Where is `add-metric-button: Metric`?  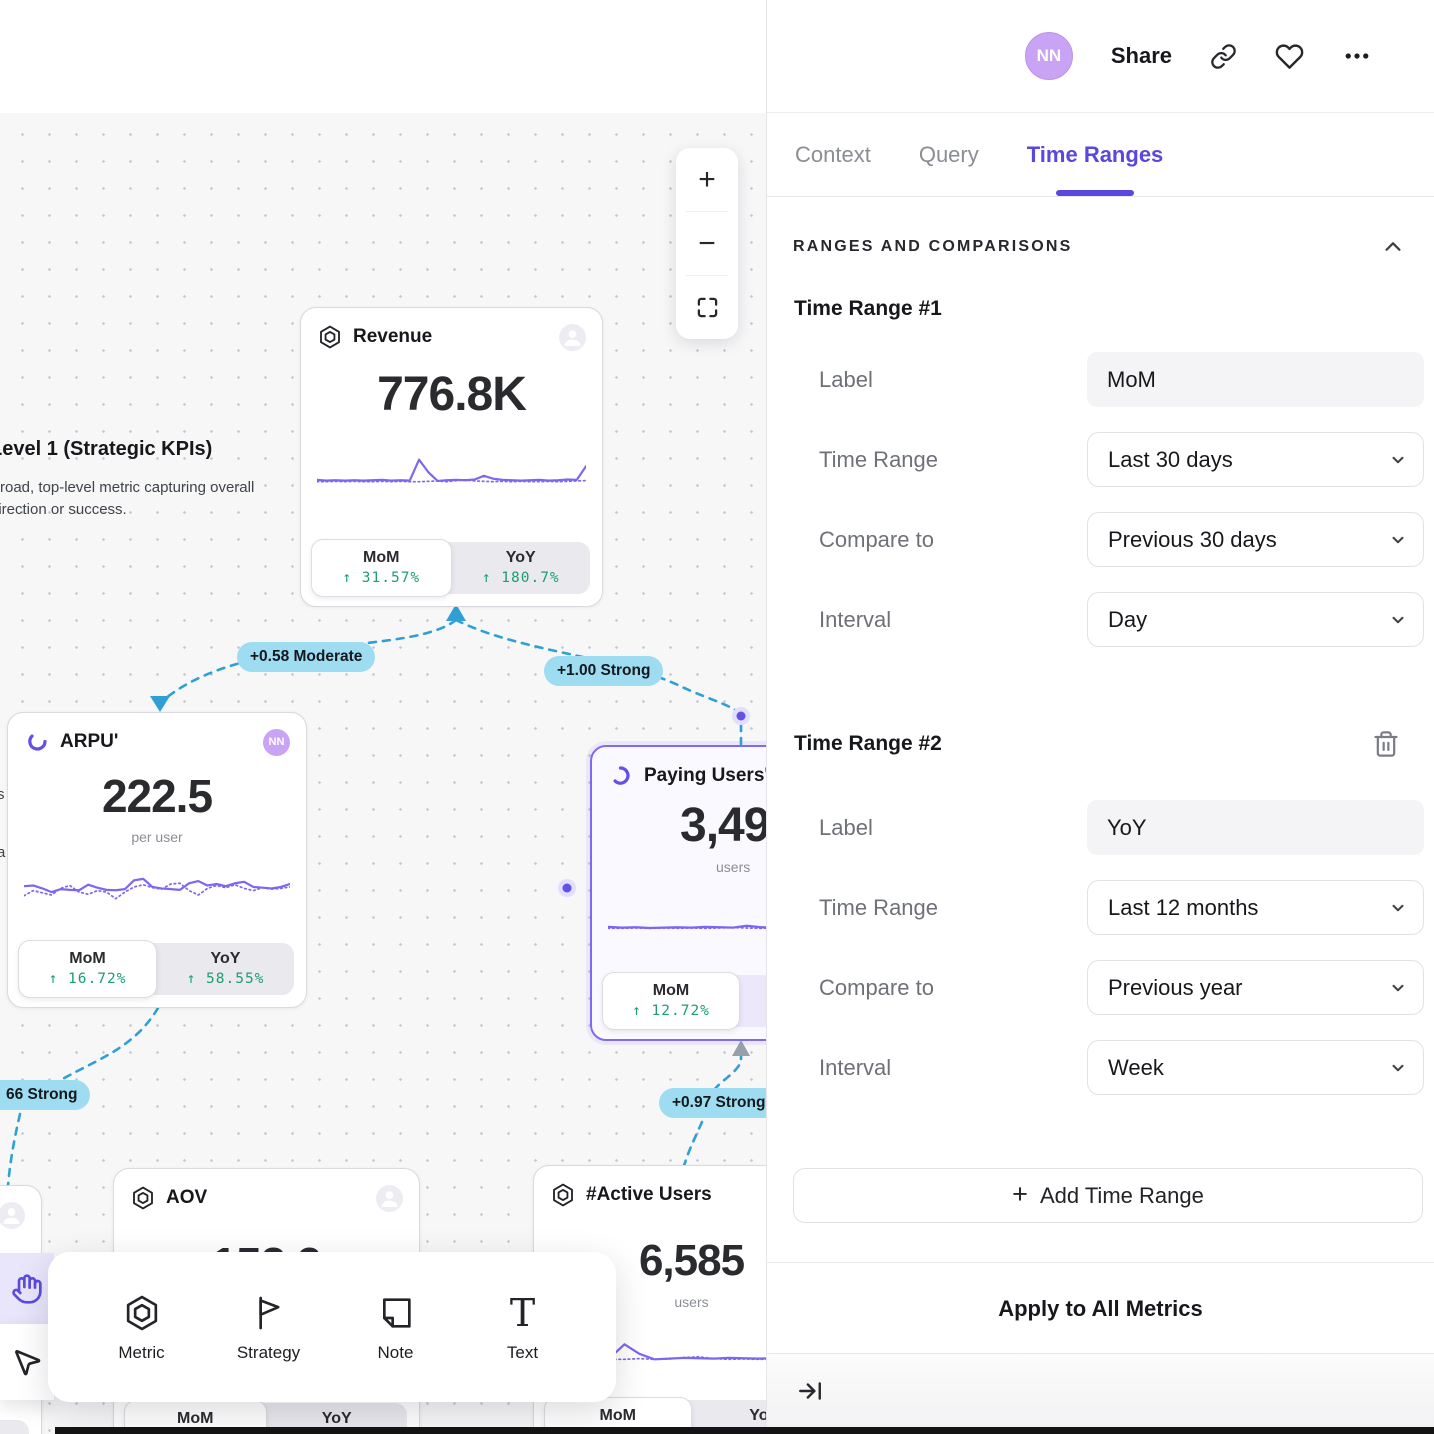 add-metric-button: Metric is located at coordinates (142, 1327).